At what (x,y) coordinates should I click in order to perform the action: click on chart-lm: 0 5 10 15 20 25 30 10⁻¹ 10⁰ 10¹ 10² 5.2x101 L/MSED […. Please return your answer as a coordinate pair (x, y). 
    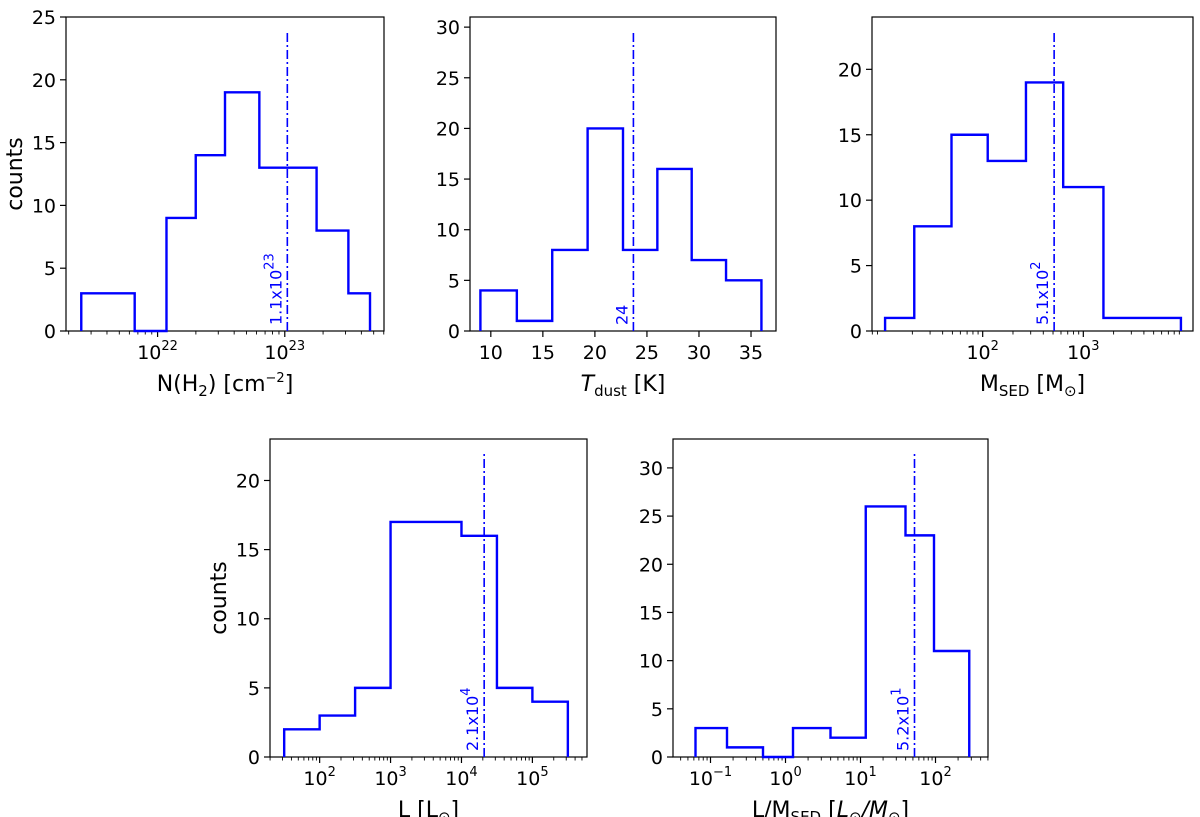
    Looking at the image, I should click on (814, 627).